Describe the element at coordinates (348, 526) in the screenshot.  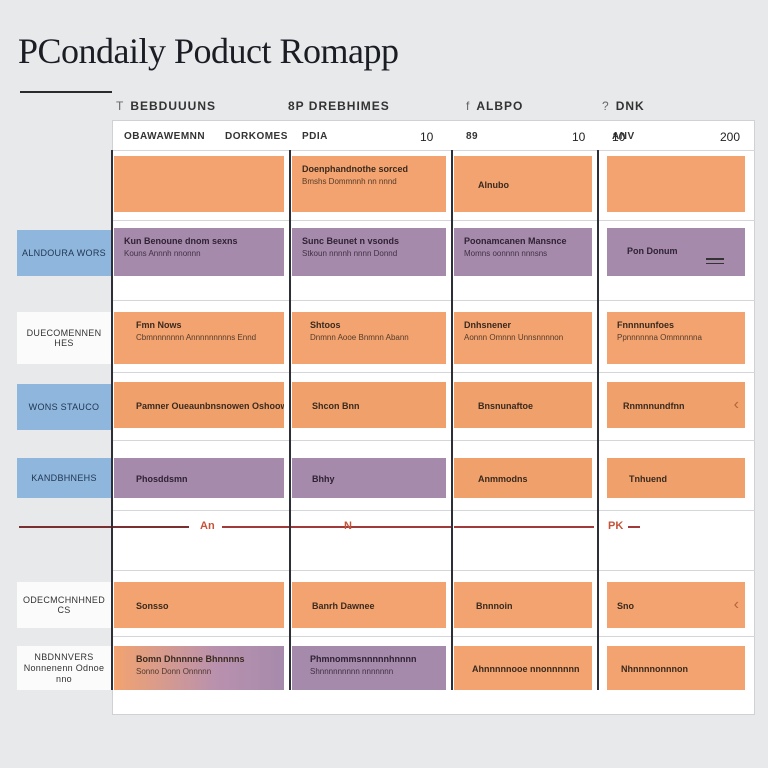
I see `divider-label: N` at that location.